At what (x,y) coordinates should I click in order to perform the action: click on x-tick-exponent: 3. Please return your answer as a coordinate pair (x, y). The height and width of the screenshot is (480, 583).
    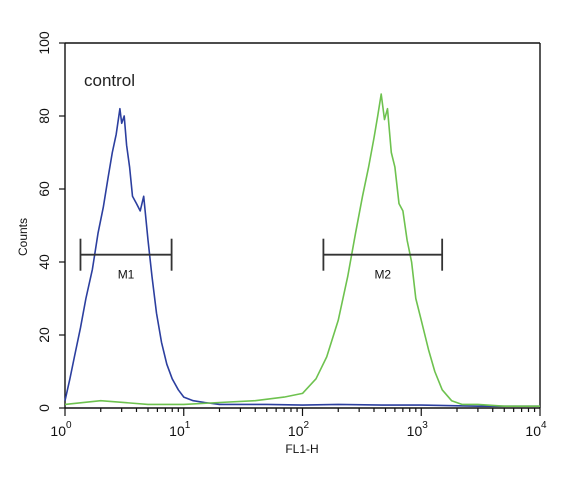
    Looking at the image, I should click on (425, 425).